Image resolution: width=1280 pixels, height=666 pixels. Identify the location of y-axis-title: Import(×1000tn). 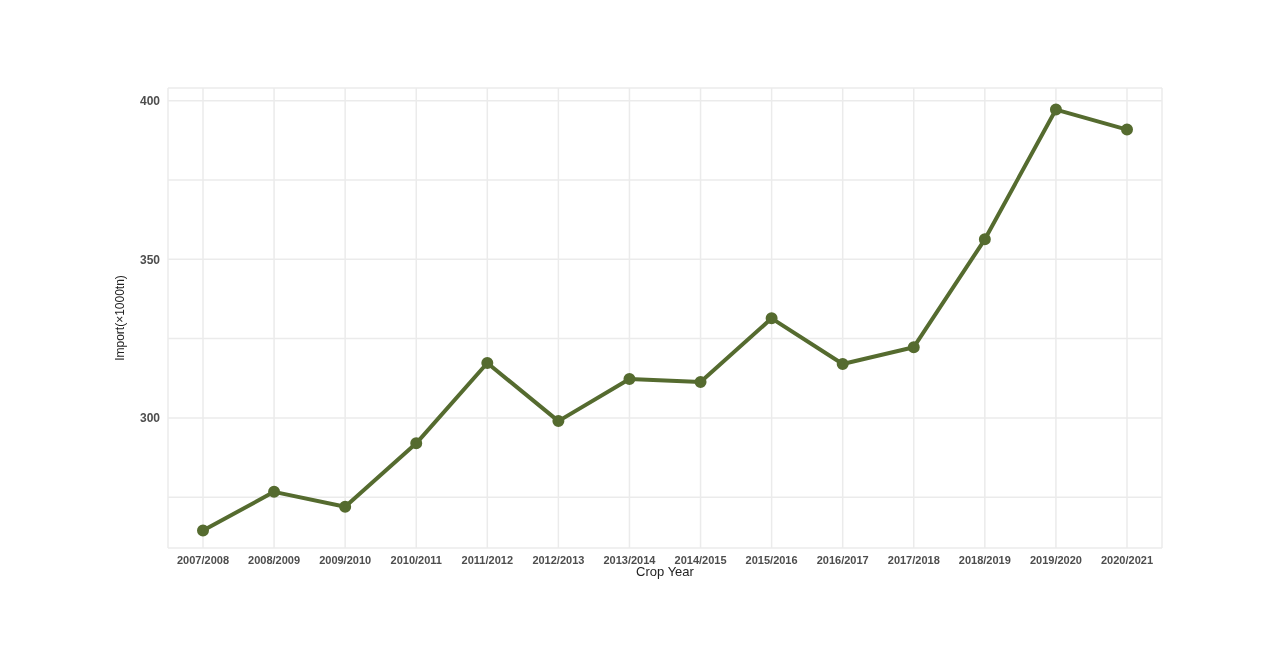
(120, 318).